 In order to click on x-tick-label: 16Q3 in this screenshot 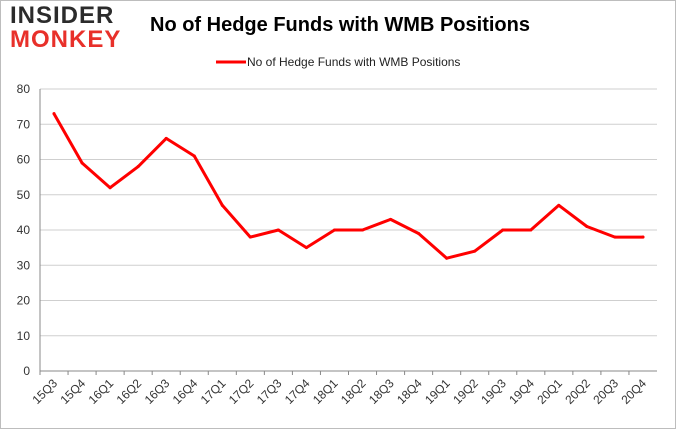, I will do `click(157, 391)`.